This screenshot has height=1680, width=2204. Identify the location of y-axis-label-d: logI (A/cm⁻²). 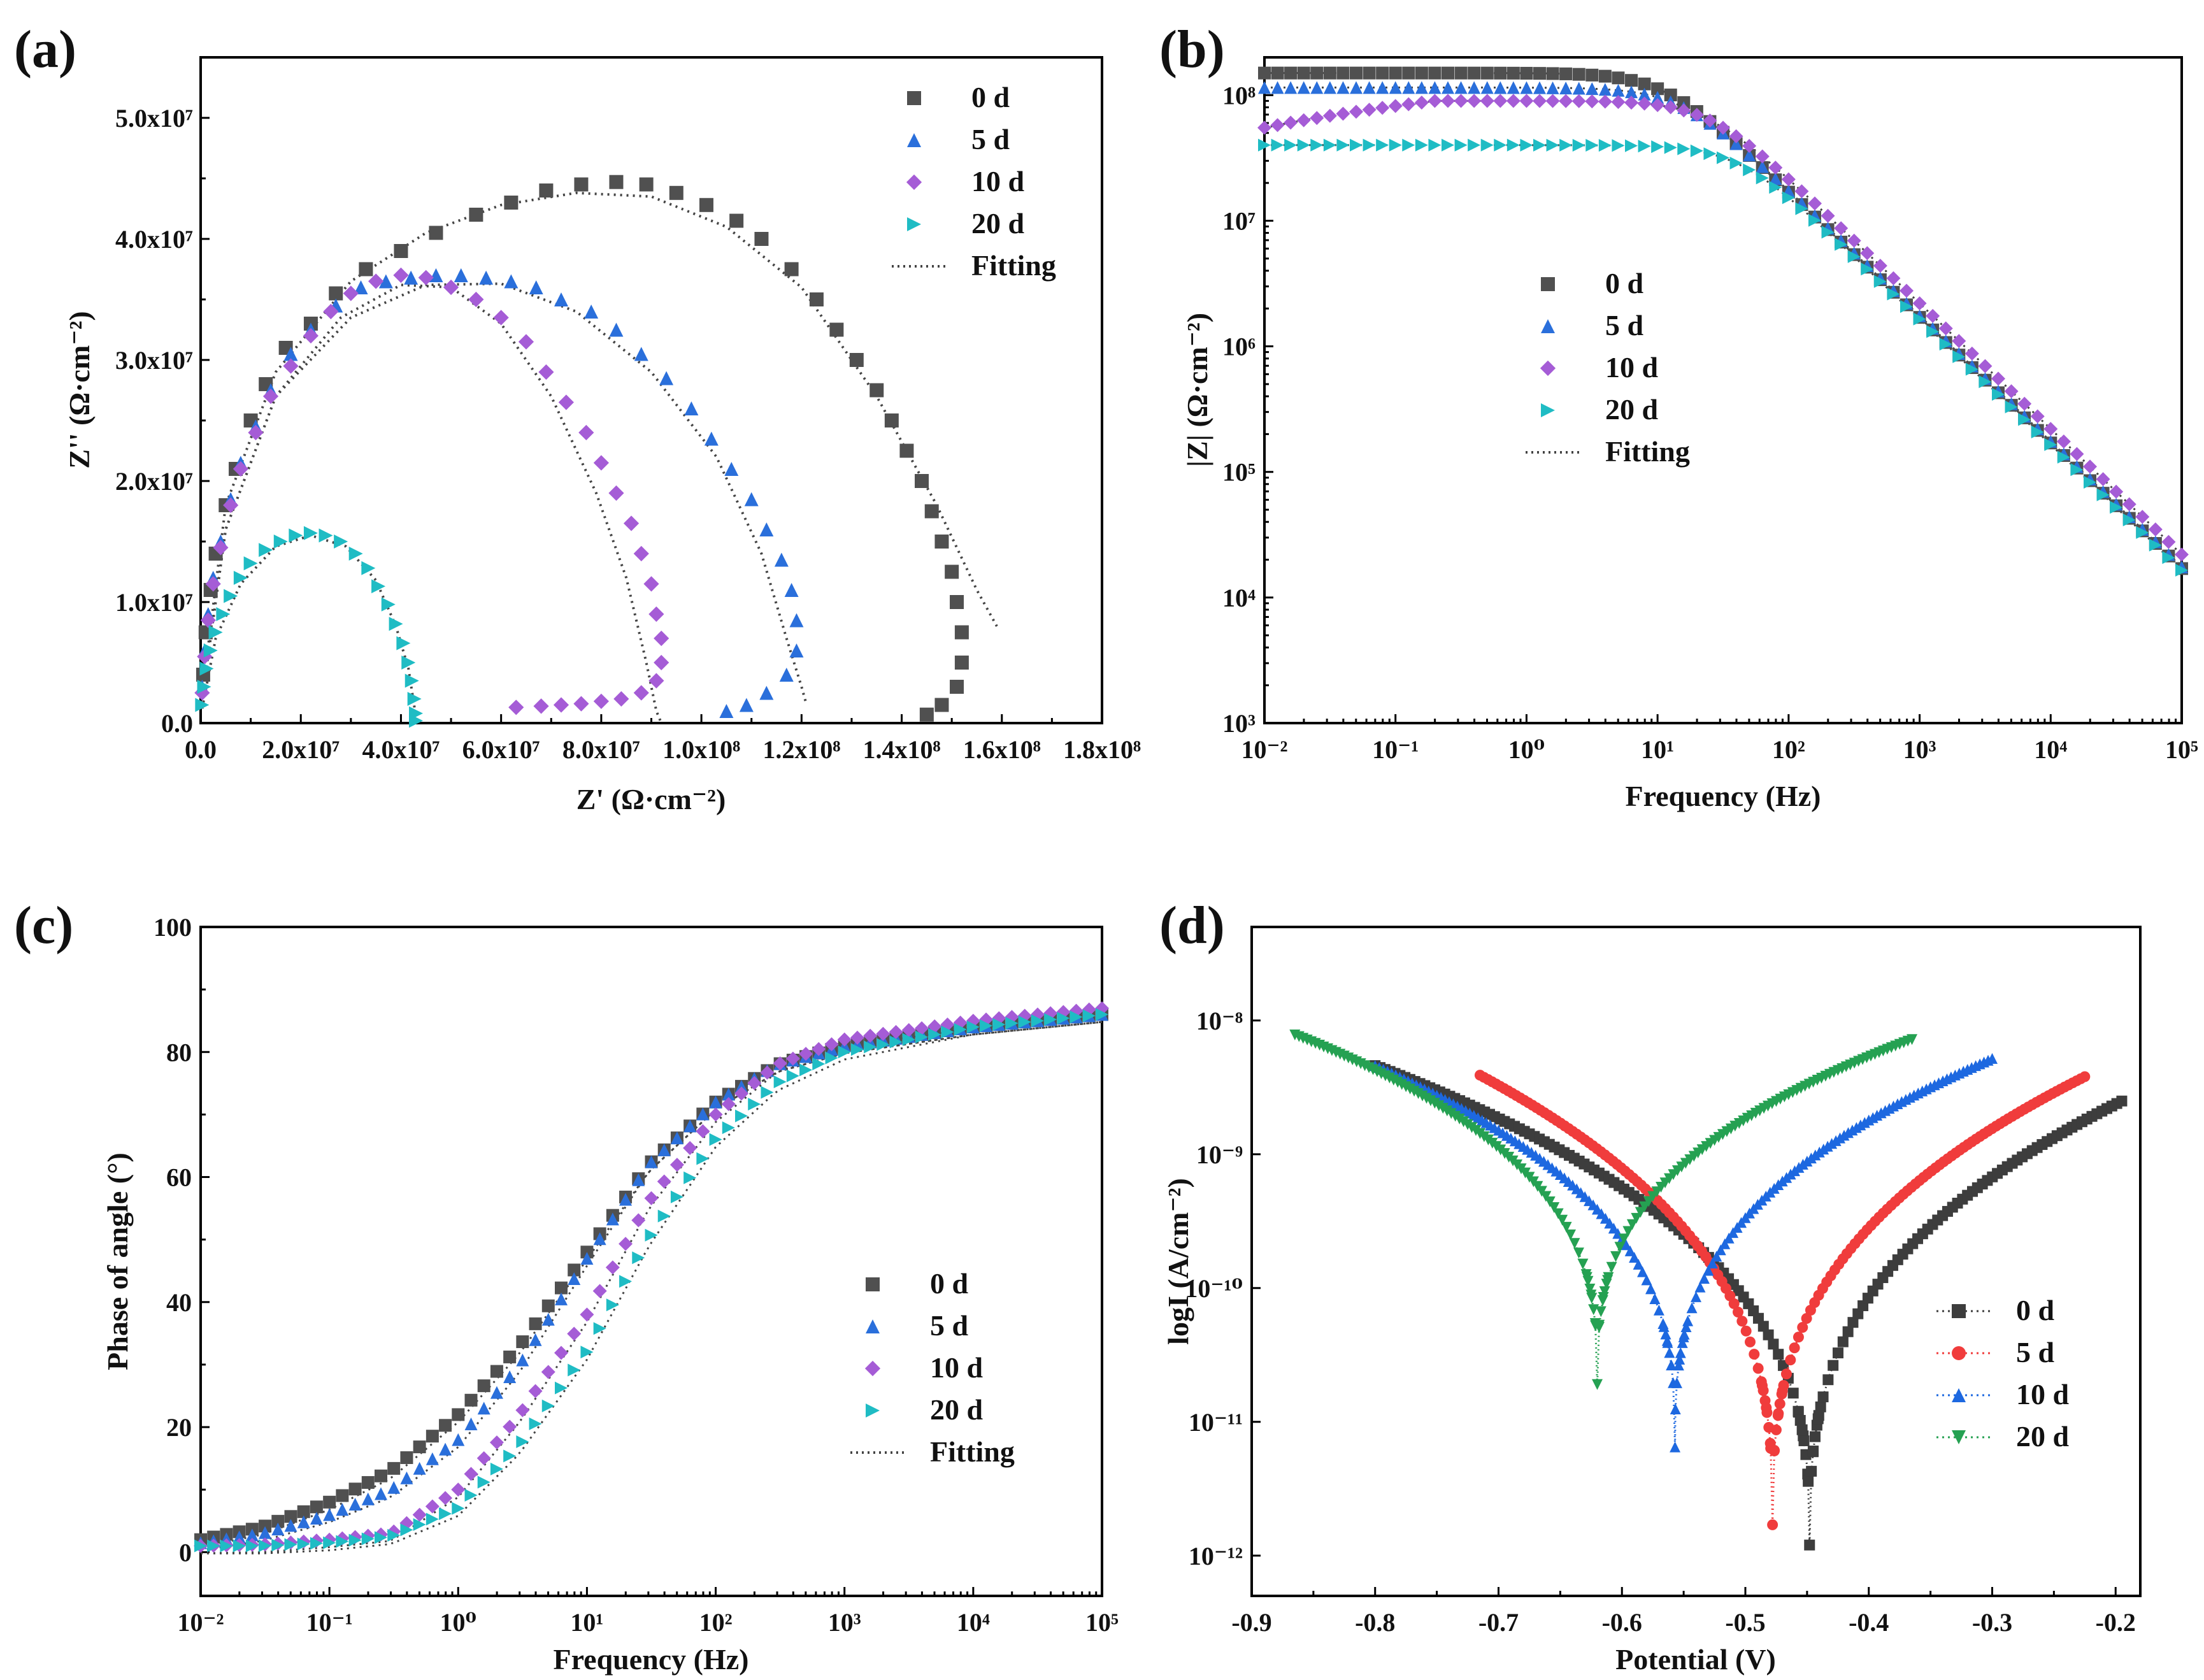
(1178, 1261).